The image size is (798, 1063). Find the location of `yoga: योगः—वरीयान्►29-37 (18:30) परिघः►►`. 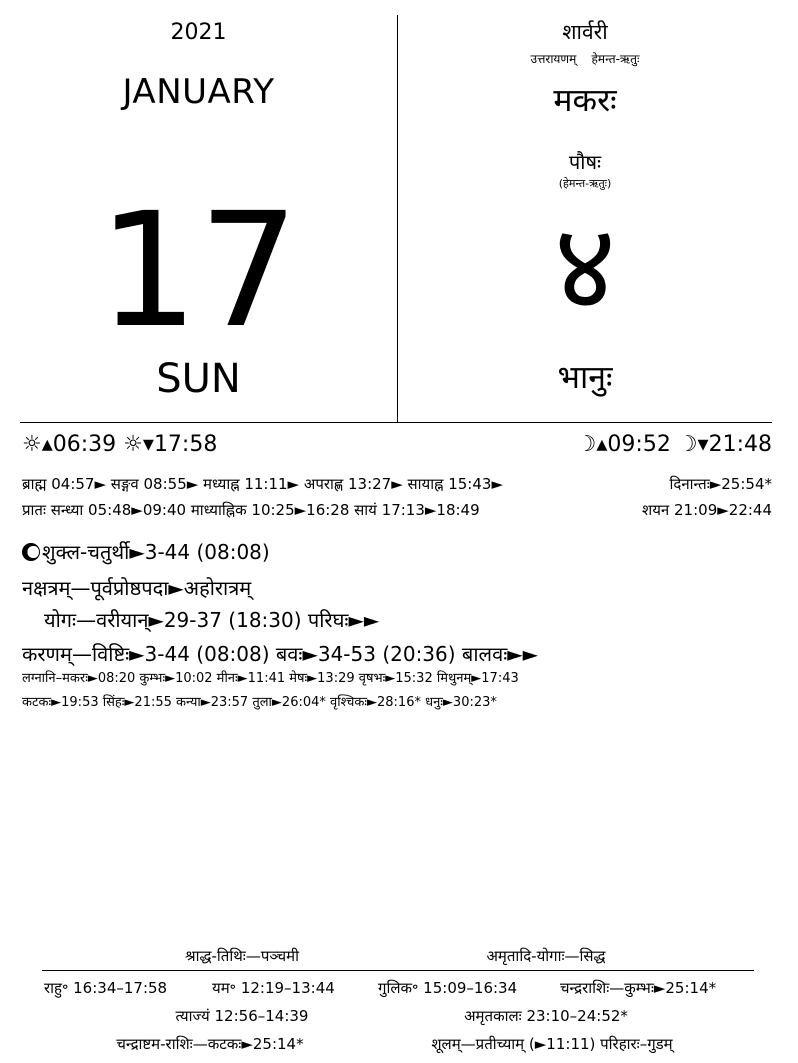

yoga: योगः—वरीयान्►29-37 (18:30) परिघः►► is located at coordinates (212, 620).